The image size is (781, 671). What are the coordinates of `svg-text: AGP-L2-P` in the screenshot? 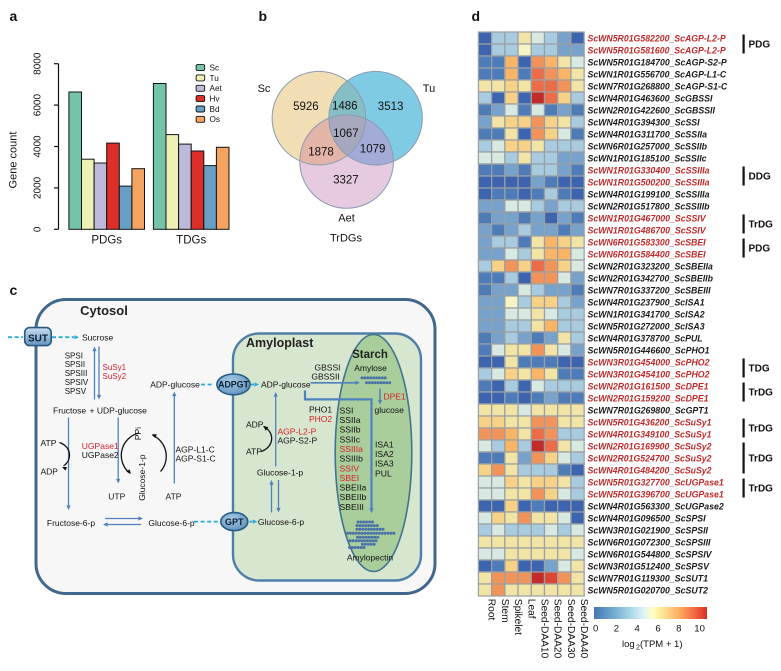 It's located at (297, 432).